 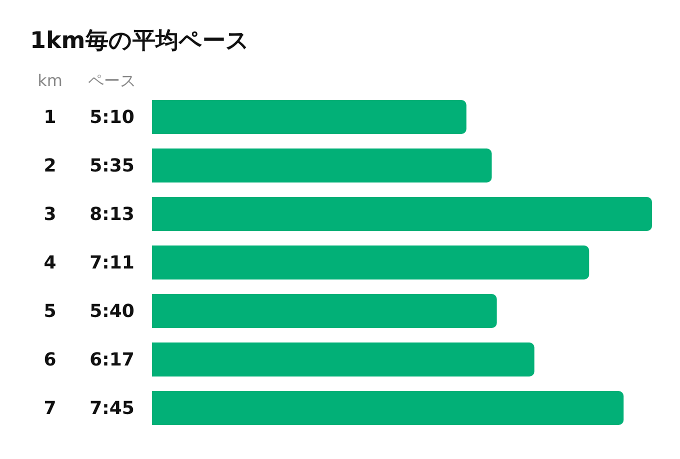 What do you see at coordinates (50, 214) in the screenshot?
I see `y-tick-label: 3` at bounding box center [50, 214].